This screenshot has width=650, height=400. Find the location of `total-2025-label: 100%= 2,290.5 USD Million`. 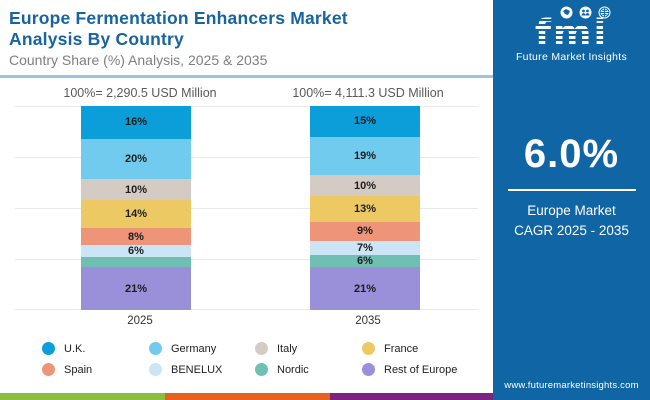

total-2025-label: 100%= 2,290.5 USD Million is located at coordinates (140, 93).